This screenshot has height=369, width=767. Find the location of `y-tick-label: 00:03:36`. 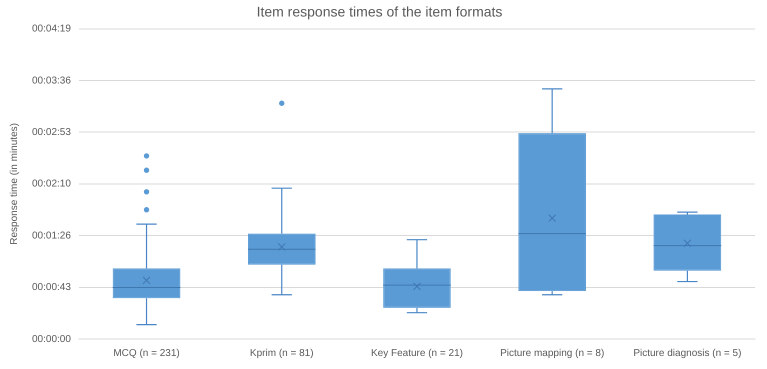

y-tick-label: 00:03:36 is located at coordinates (52, 80).